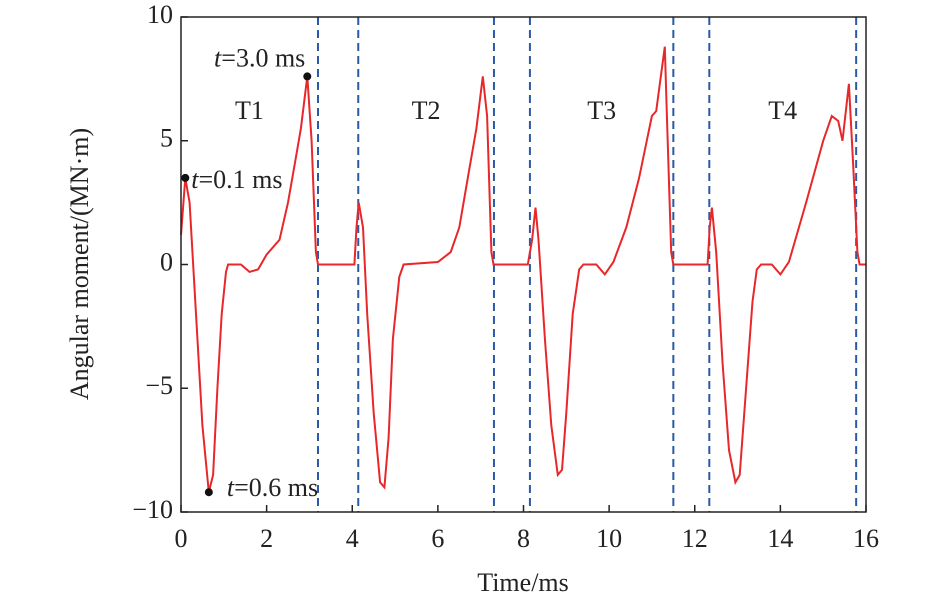 The image size is (945, 610). What do you see at coordinates (181, 538) in the screenshot?
I see `x-tick-label: 0` at bounding box center [181, 538].